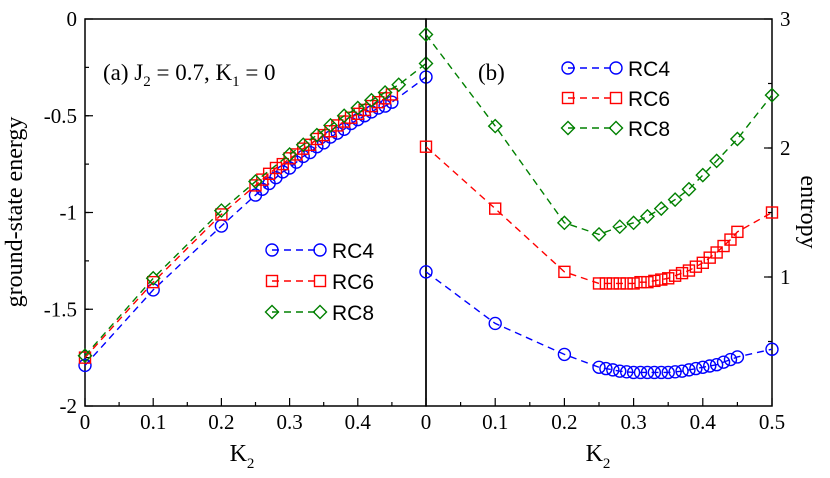 The width and height of the screenshot is (830, 478). I want to click on panel-b-xtick-label: 0.5, so click(772, 422).